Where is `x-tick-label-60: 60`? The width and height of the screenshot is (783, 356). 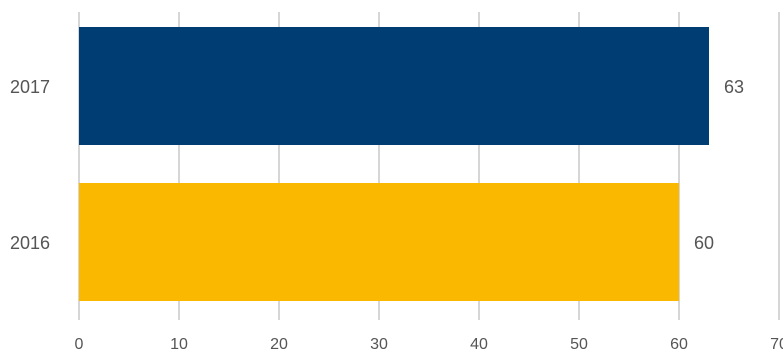
x-tick-label-60: 60 is located at coordinates (679, 344).